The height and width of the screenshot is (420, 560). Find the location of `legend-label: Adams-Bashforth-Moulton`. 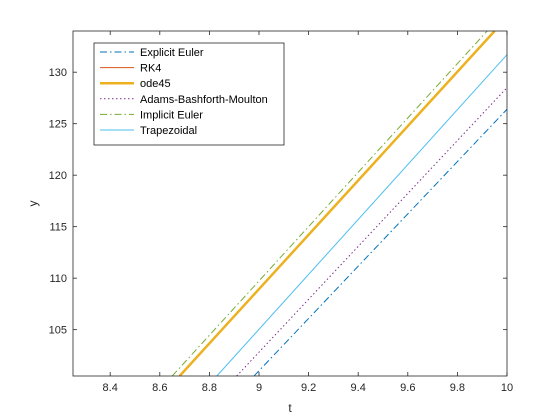

legend-label: Adams-Bashforth-Moulton is located at coordinates (204, 100).